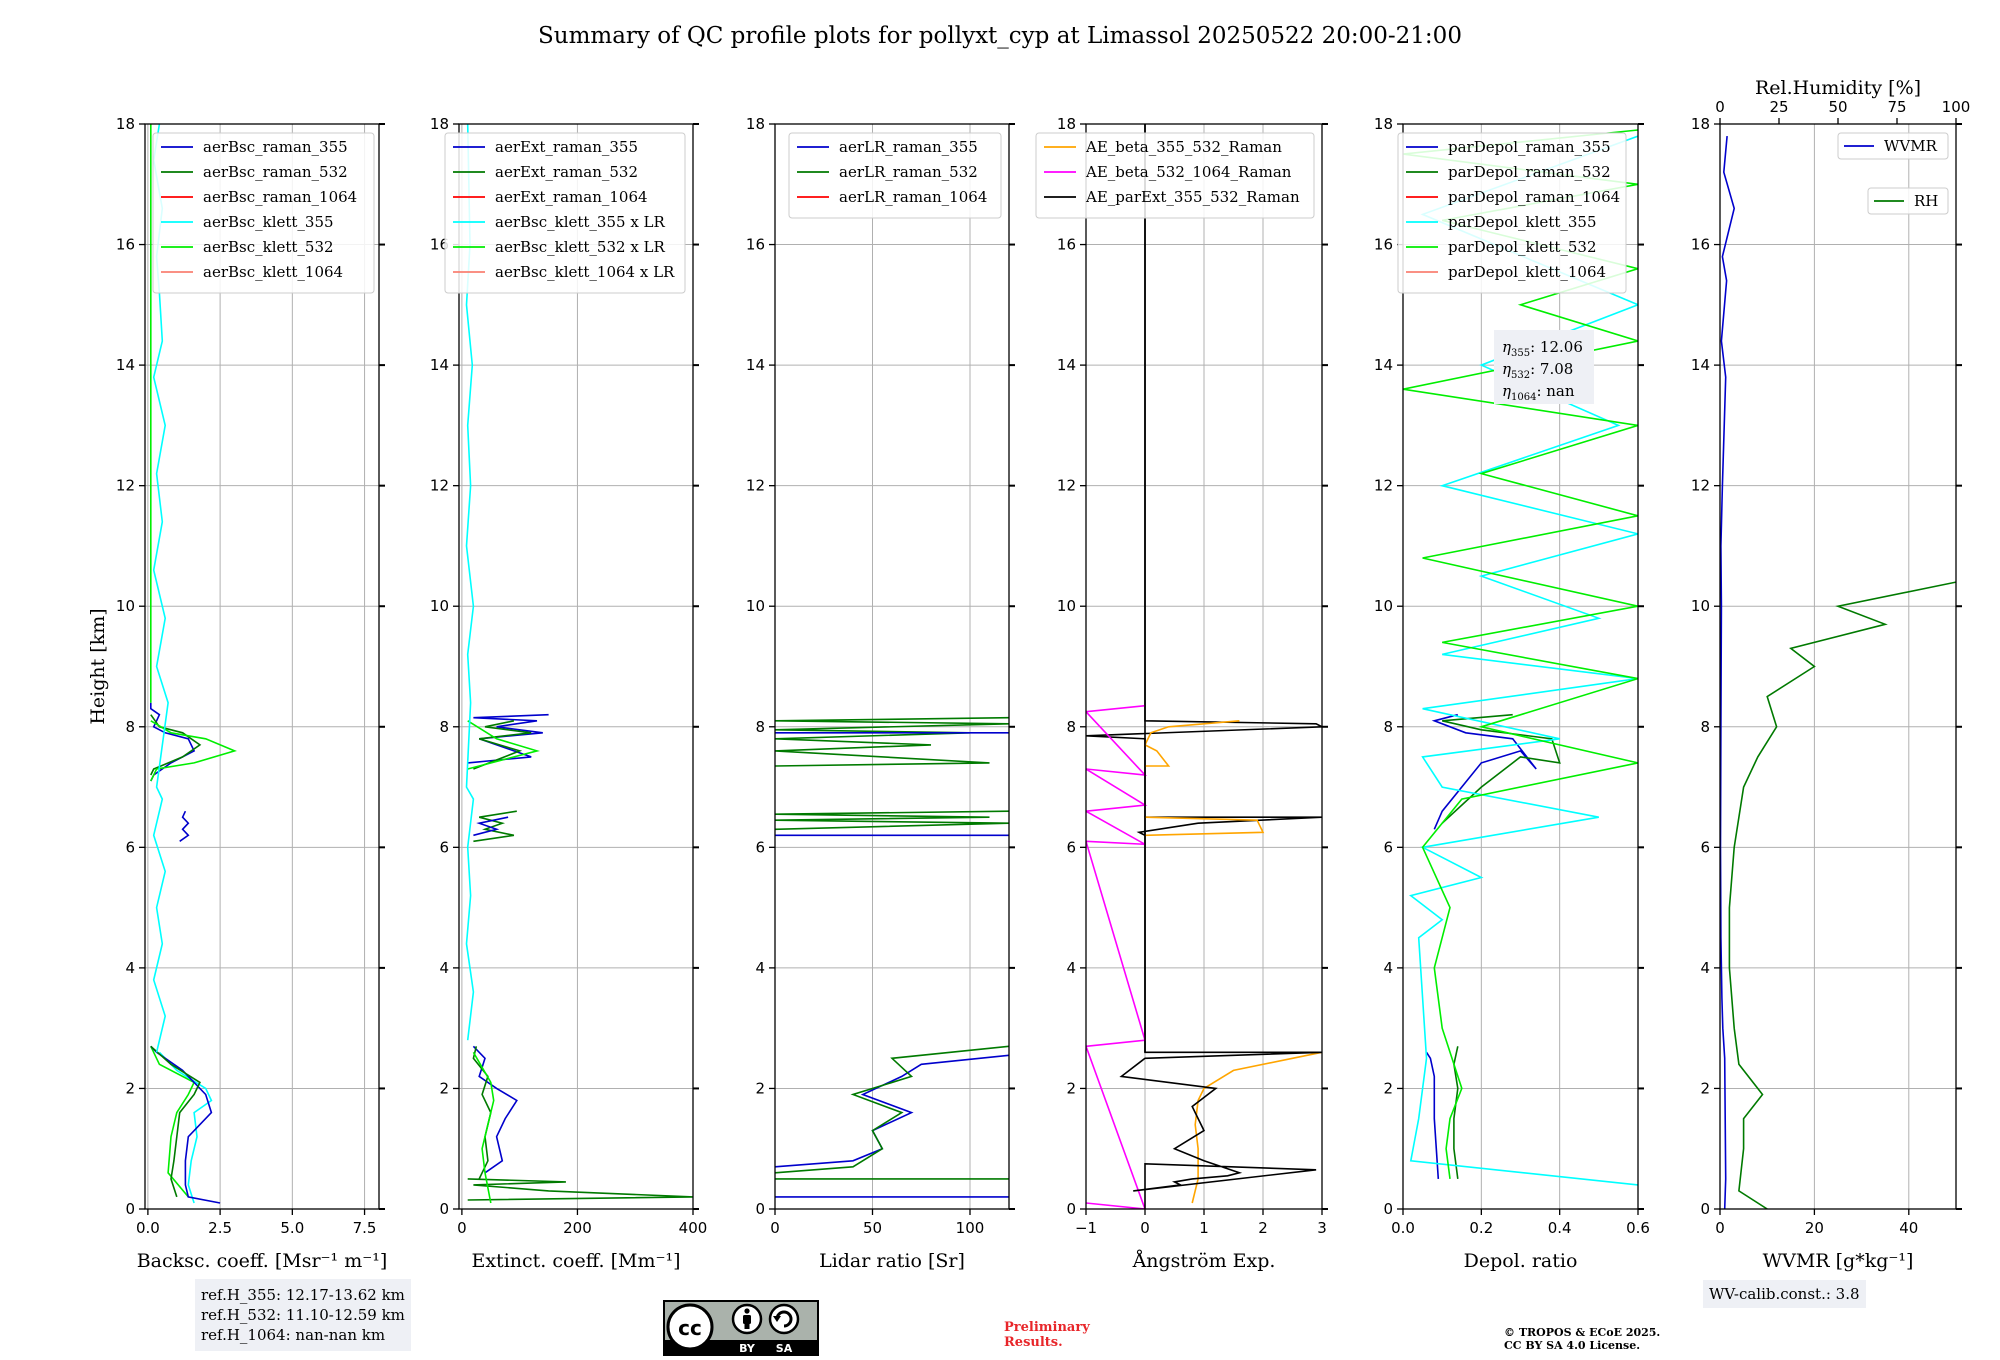  Describe the element at coordinates (1556, 347) in the screenshot. I see `eta-value-0: : 12.06` at that location.